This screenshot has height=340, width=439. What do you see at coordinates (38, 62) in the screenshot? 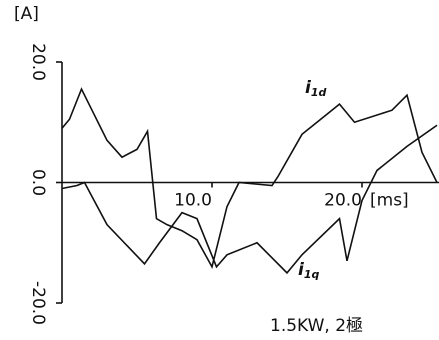
I see `y-tick-label: 20.0` at bounding box center [38, 62].